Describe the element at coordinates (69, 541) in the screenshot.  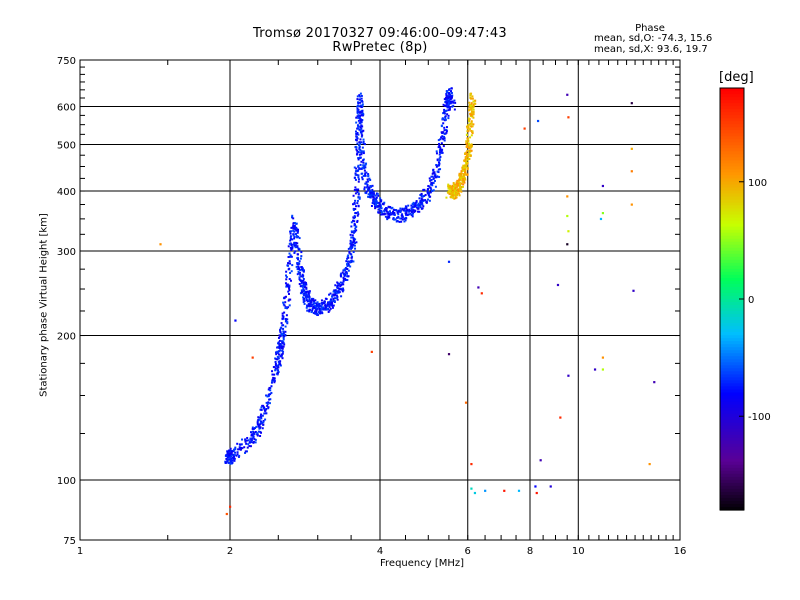
I see `y-tick-label: 75` at that location.